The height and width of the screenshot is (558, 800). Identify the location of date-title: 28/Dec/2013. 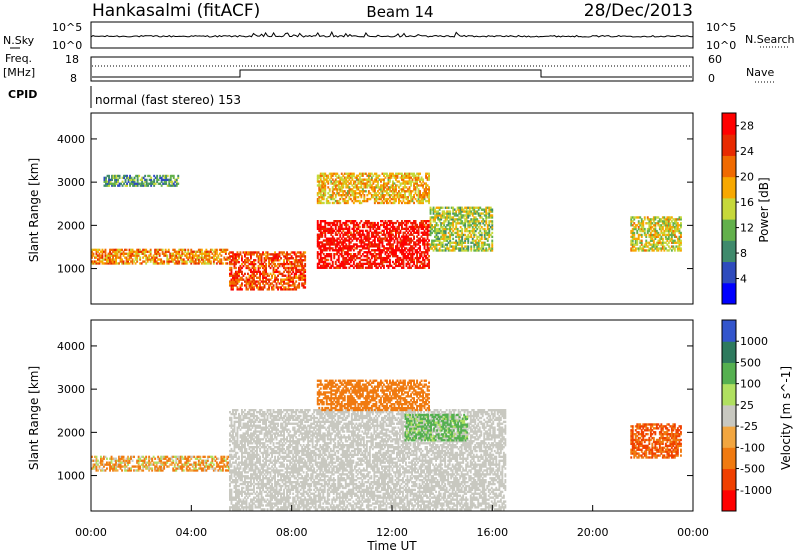
(638, 11).